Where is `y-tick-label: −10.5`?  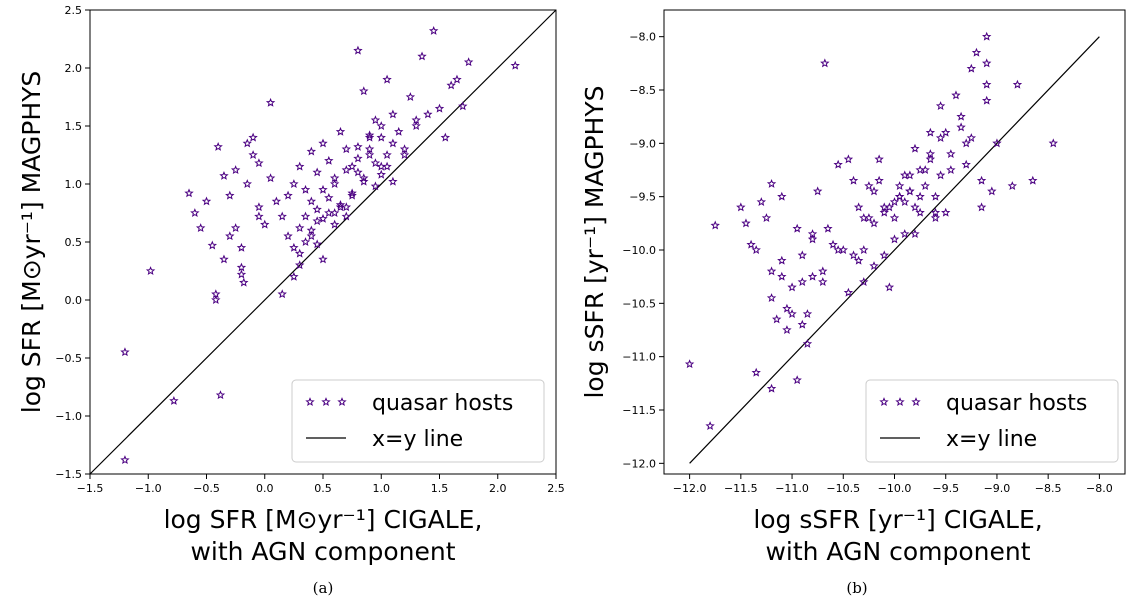 y-tick-label: −10.5 is located at coordinates (639, 303).